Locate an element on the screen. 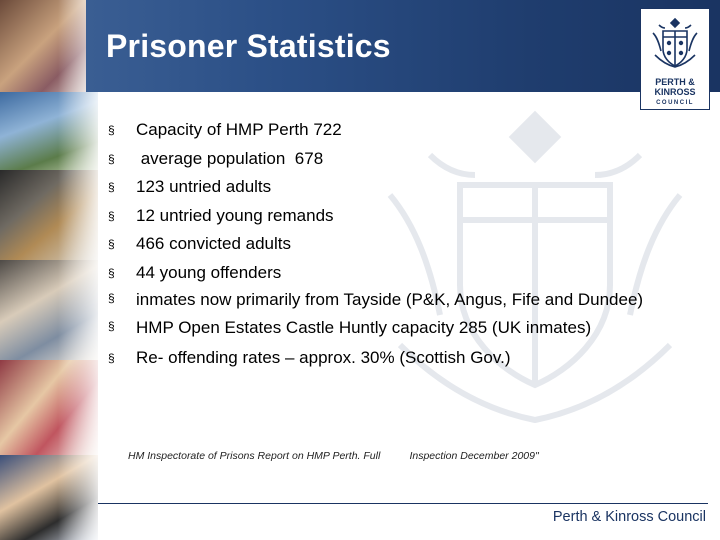 This screenshot has height=540, width=720. bullet-item: § 44 young offenders is located at coordinates (378, 273).